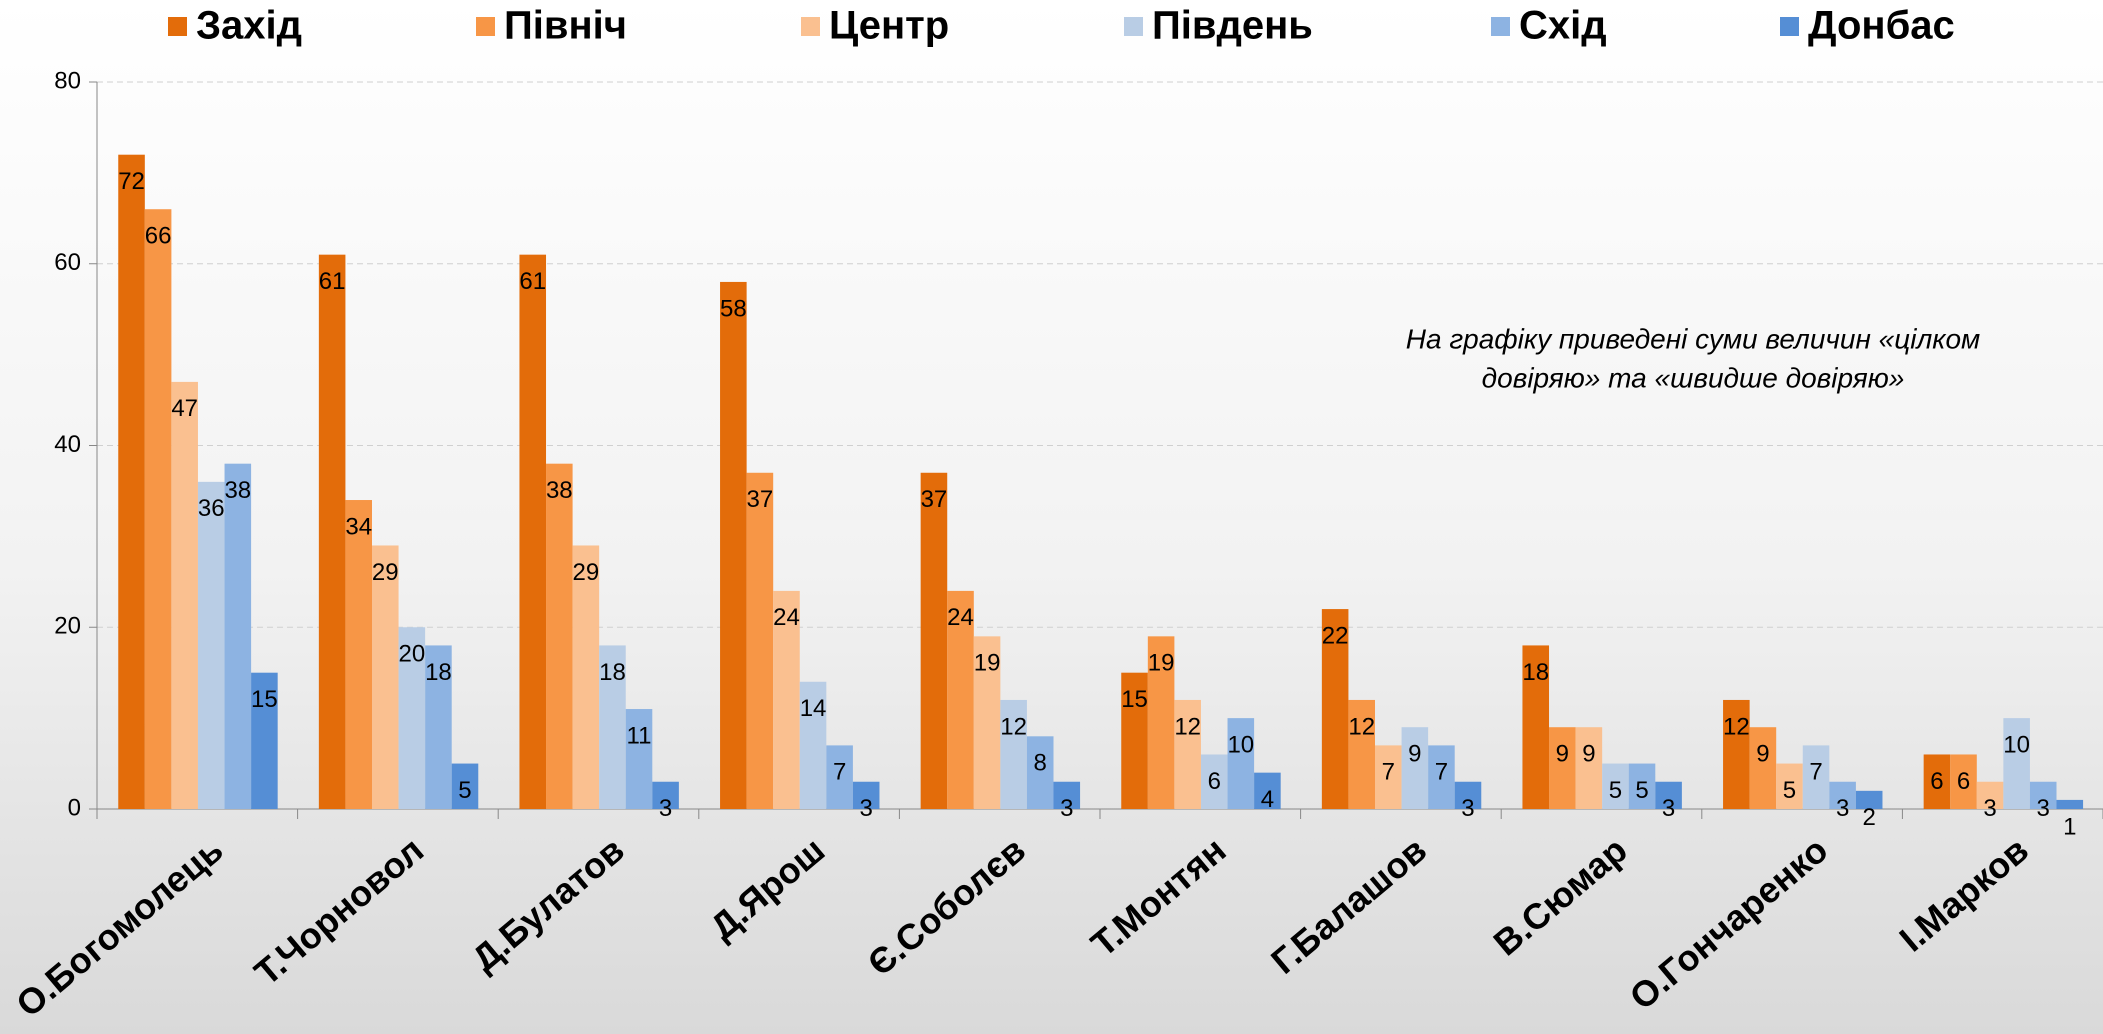 Image resolution: width=2103 pixels, height=1034 pixels. What do you see at coordinates (946, 906) in the screenshot?
I see `x-tick-label: Є.Соболєв` at bounding box center [946, 906].